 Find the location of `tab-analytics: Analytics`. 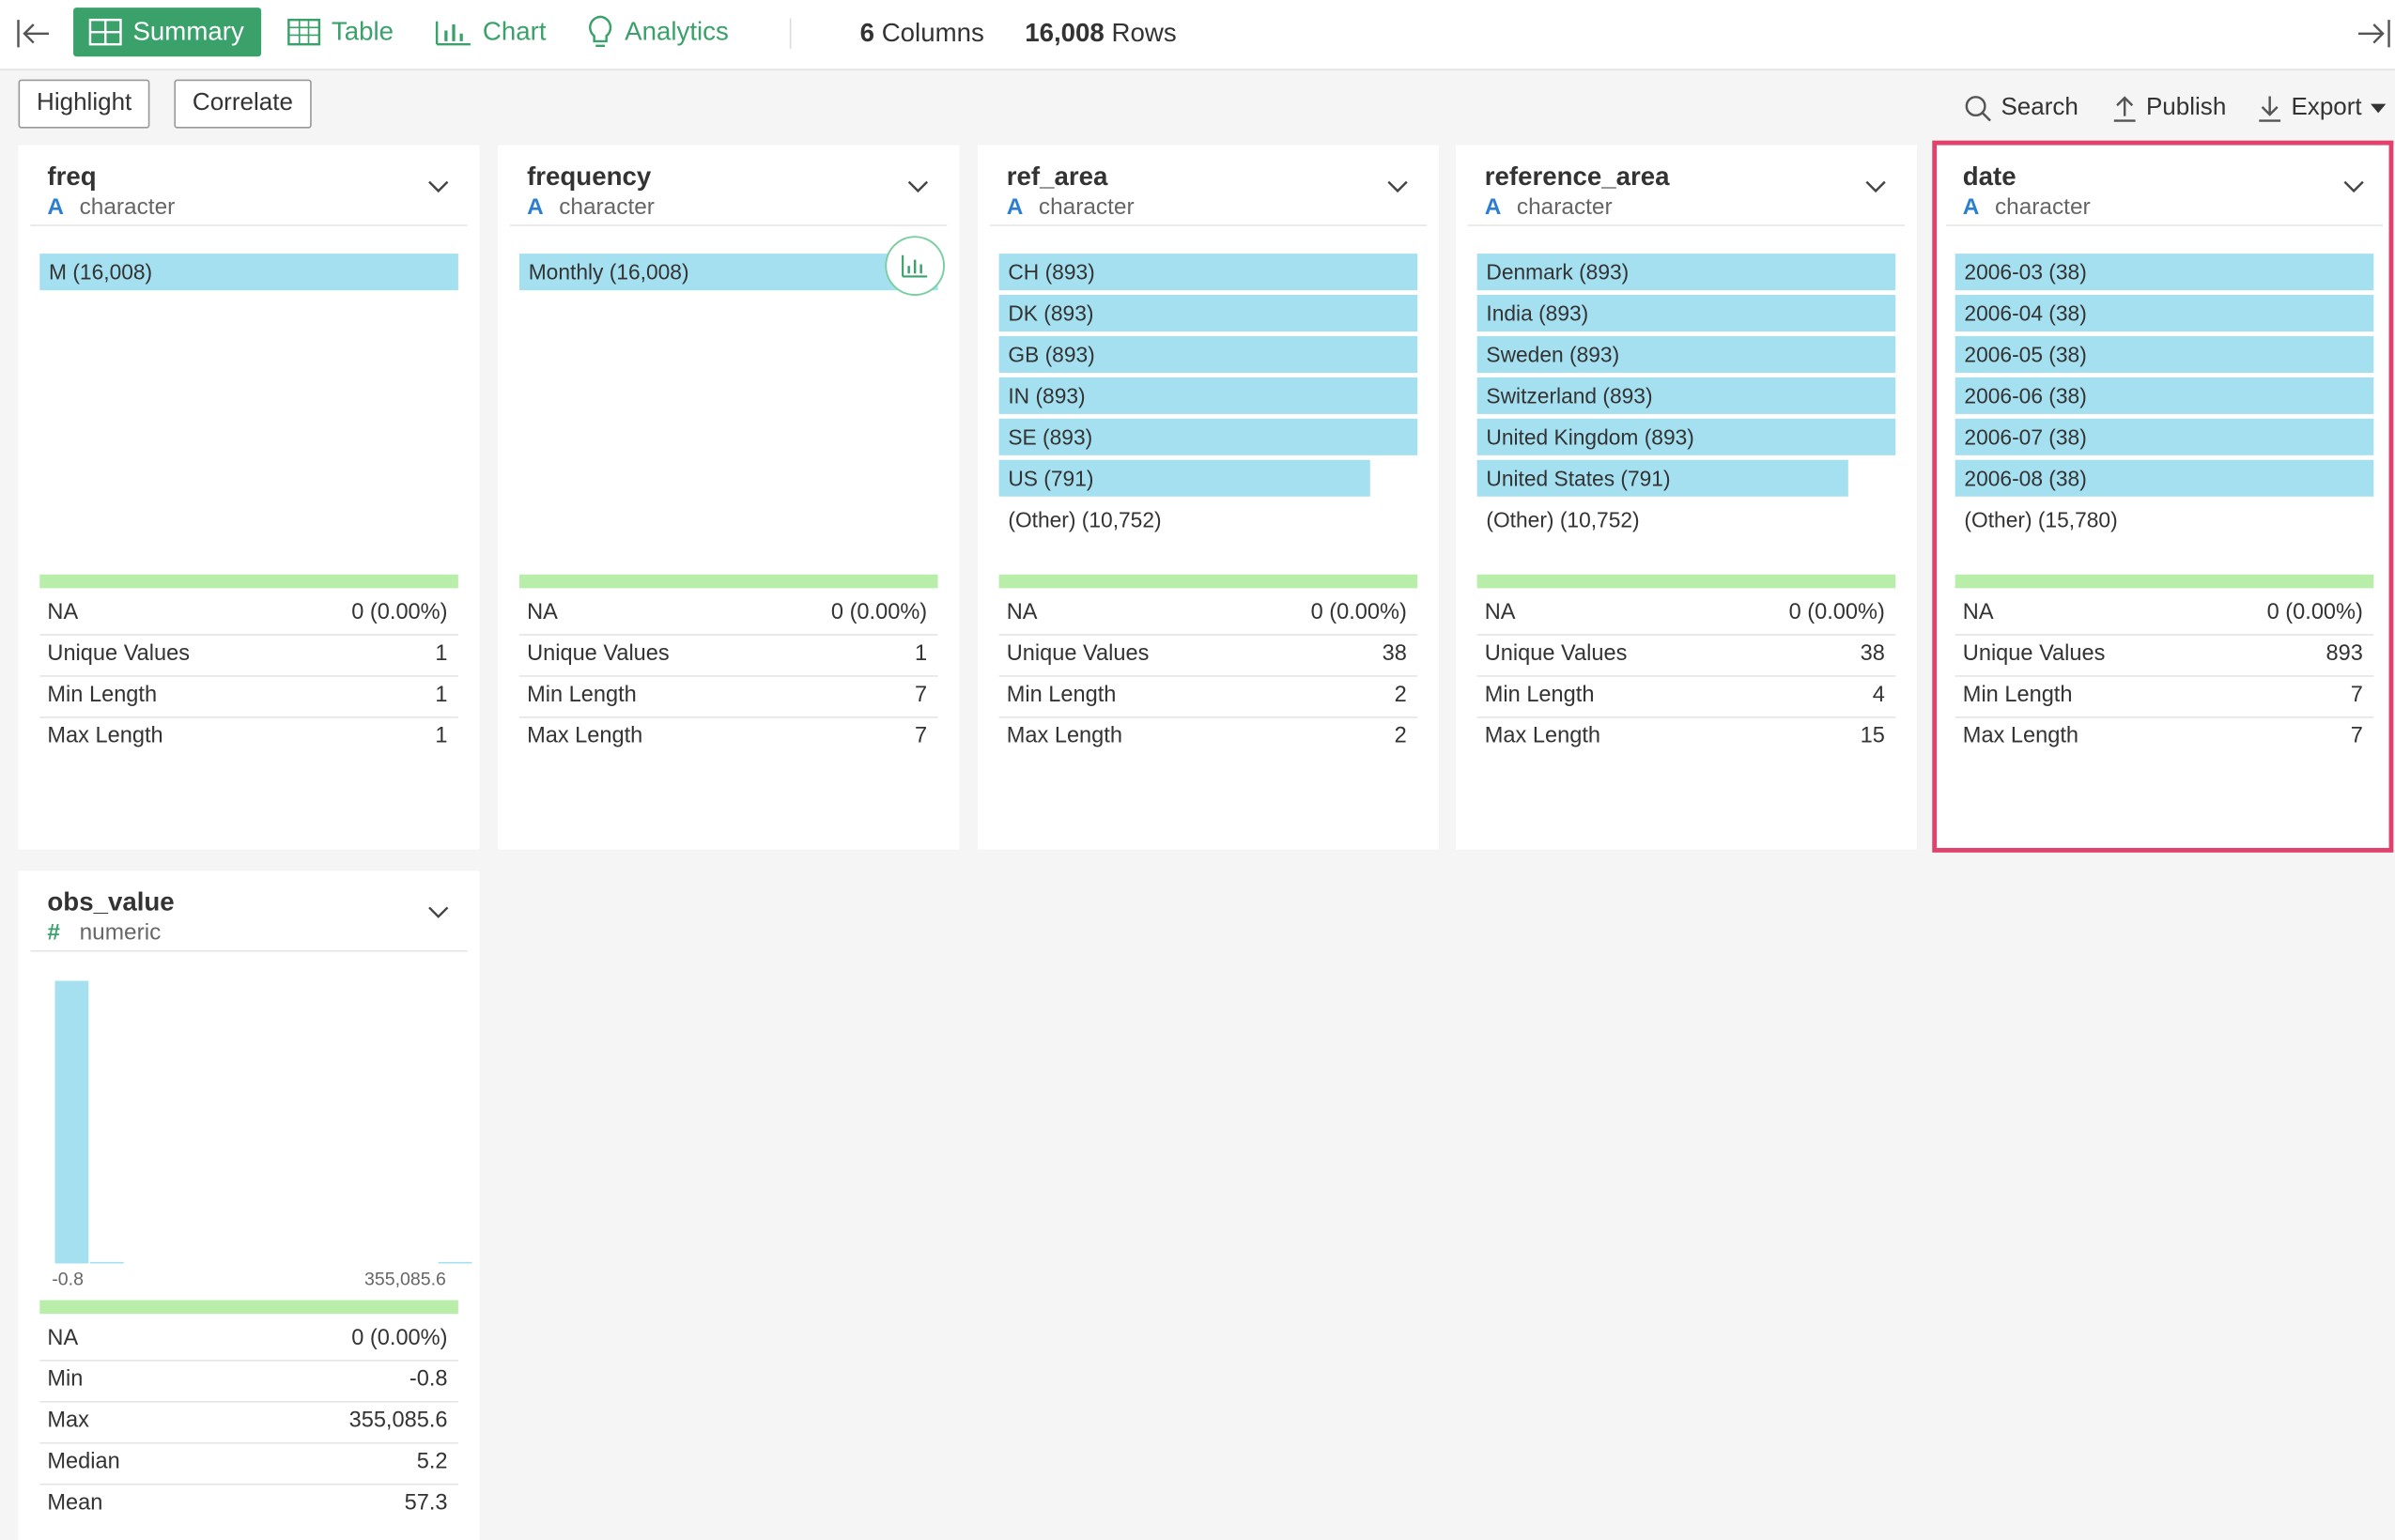

tab-analytics: Analytics is located at coordinates (657, 32).